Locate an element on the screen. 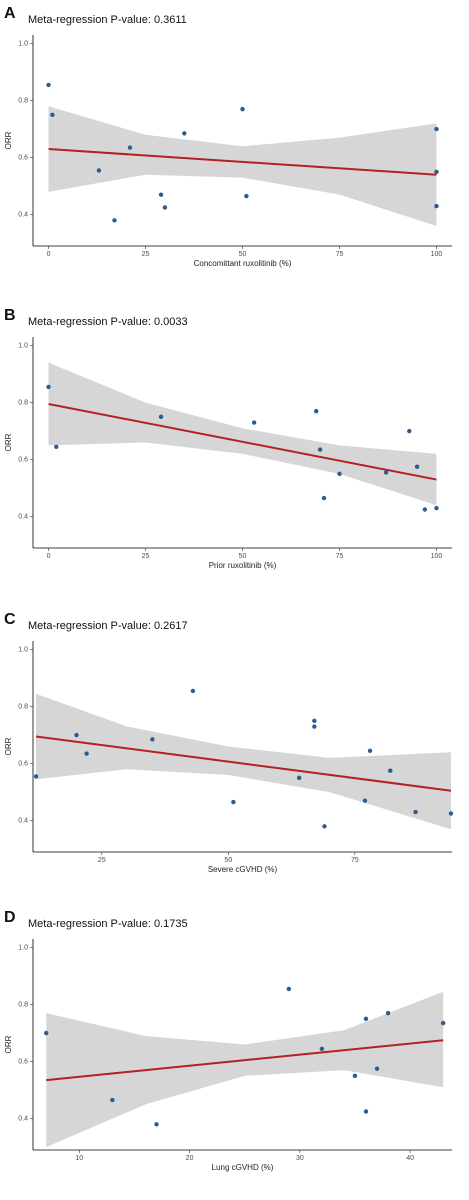 The image size is (469, 1200). x-tick-label: 40 is located at coordinates (410, 1158).